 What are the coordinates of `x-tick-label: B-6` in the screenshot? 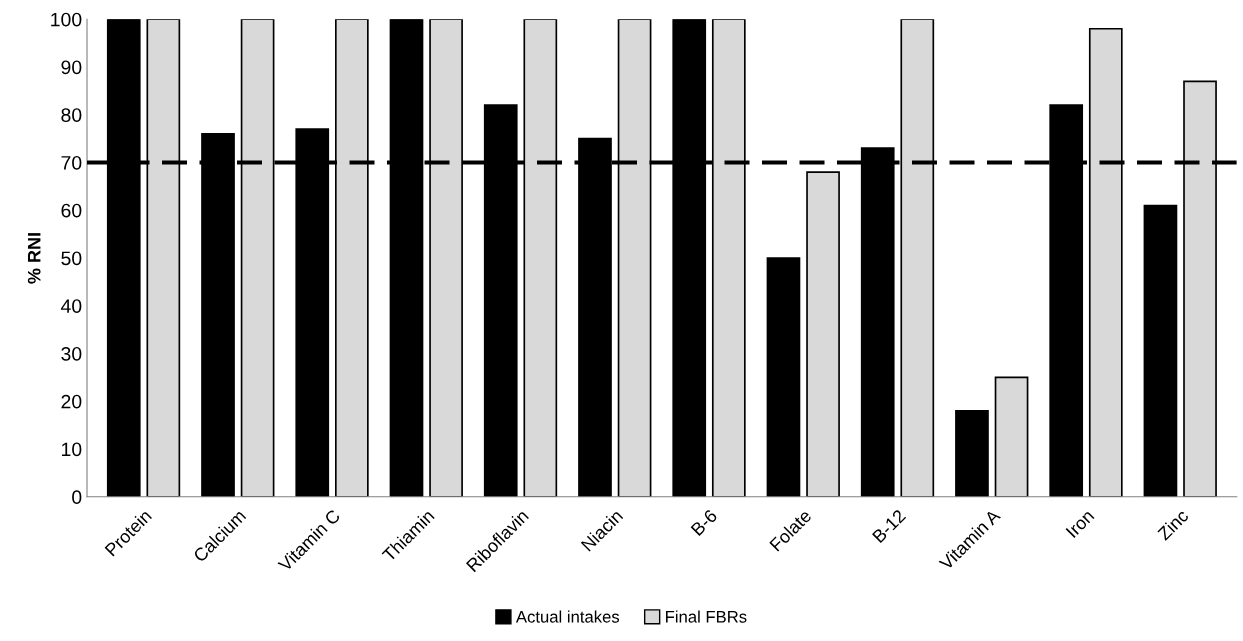 It's located at (704, 522).